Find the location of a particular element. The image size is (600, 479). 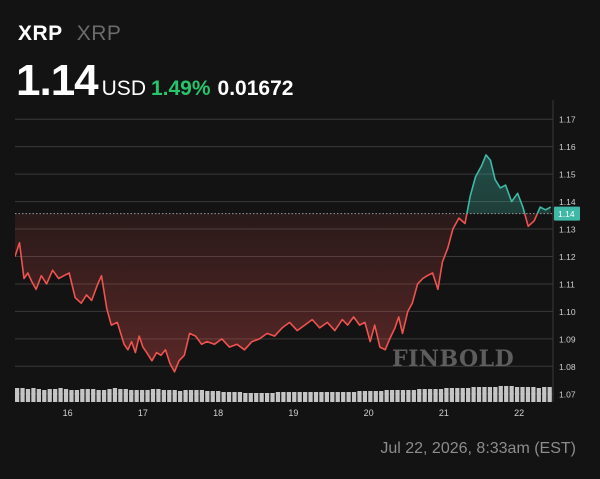

last-price-label: 1.14 is located at coordinates (566, 214).